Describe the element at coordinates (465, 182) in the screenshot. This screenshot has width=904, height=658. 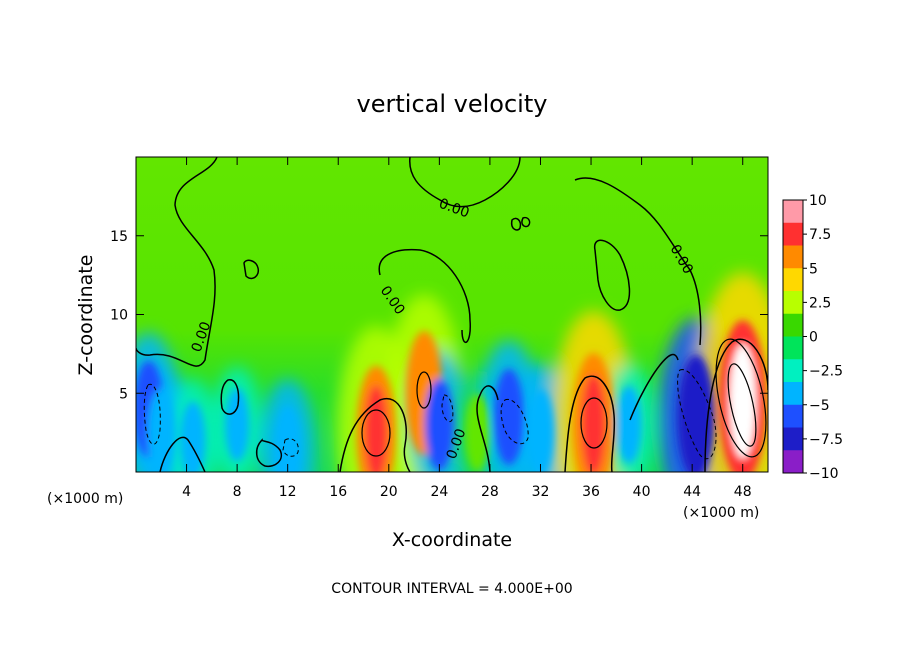
I see `contour-zero-top` at that location.